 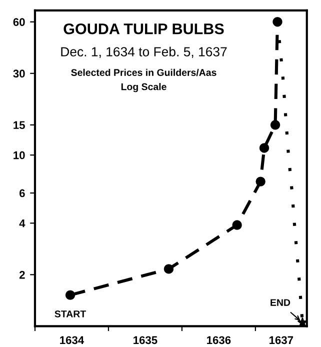 I want to click on annotation: START, so click(x=70, y=314).